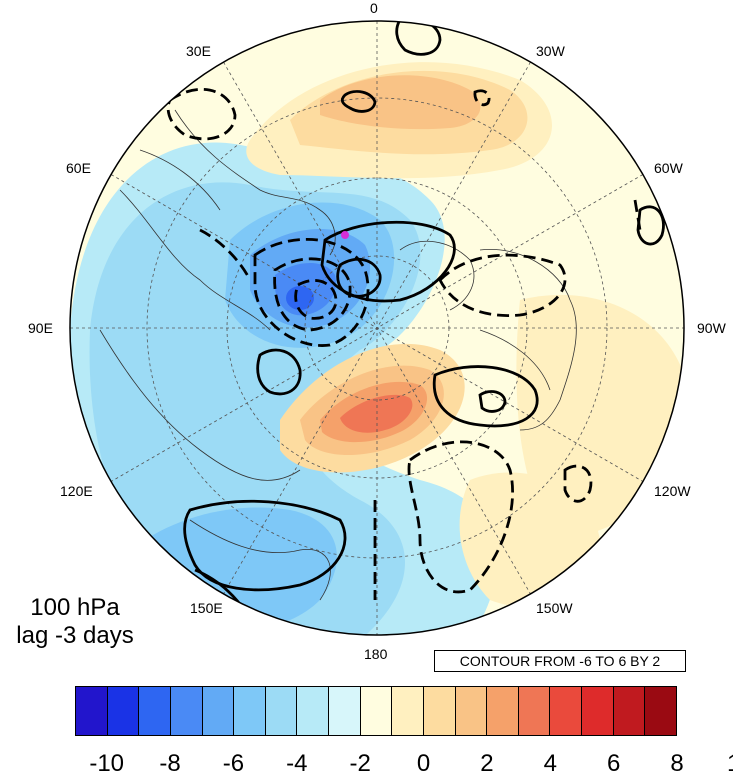  I want to click on lon-label-180: 180, so click(376, 654).